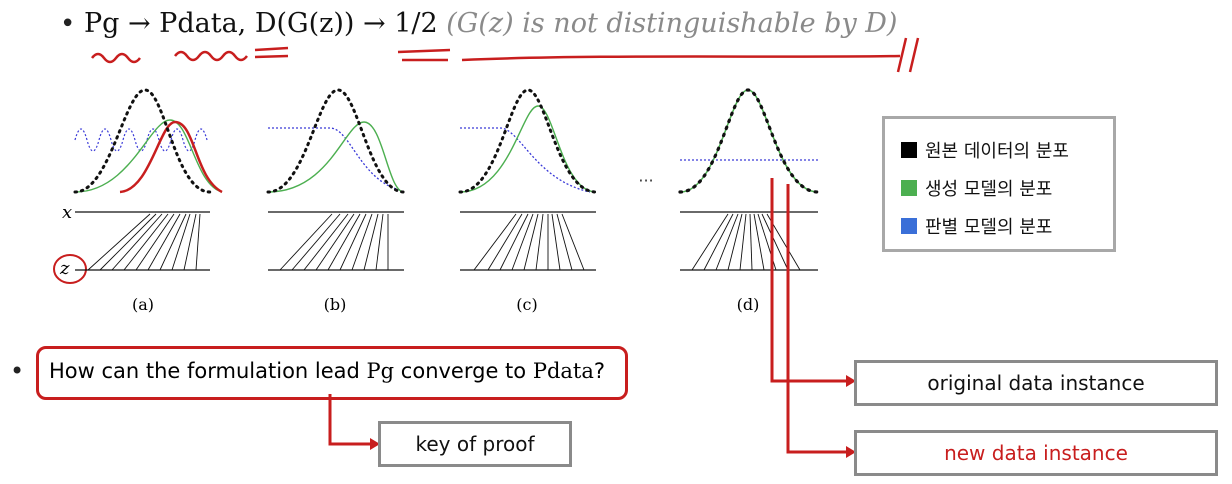  I want to click on data-curve-a, so click(142, 141).